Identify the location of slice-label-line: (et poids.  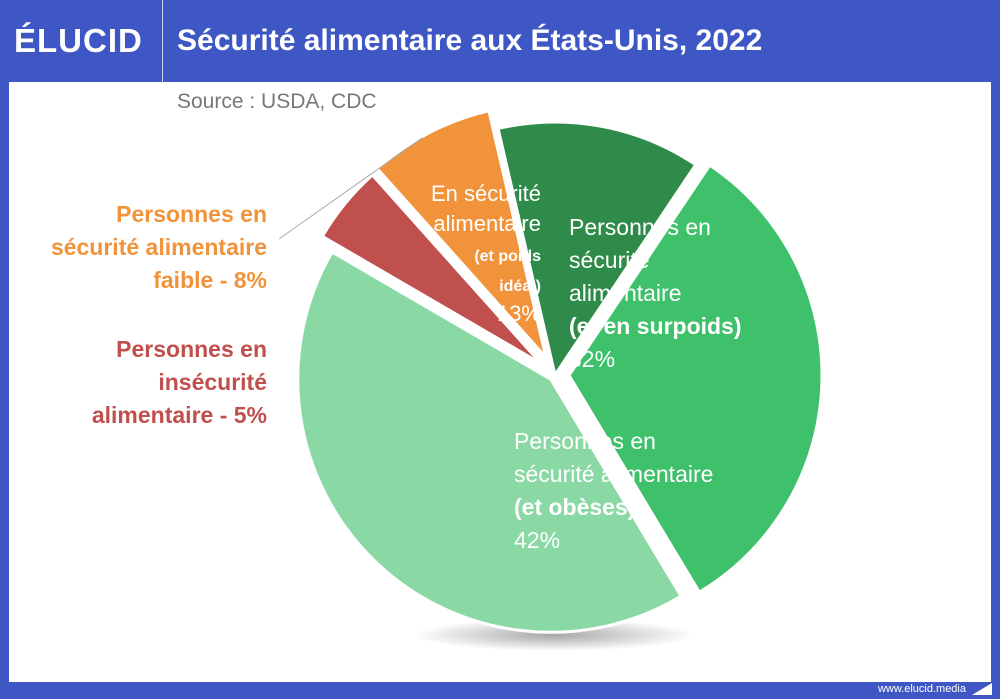
(507, 256).